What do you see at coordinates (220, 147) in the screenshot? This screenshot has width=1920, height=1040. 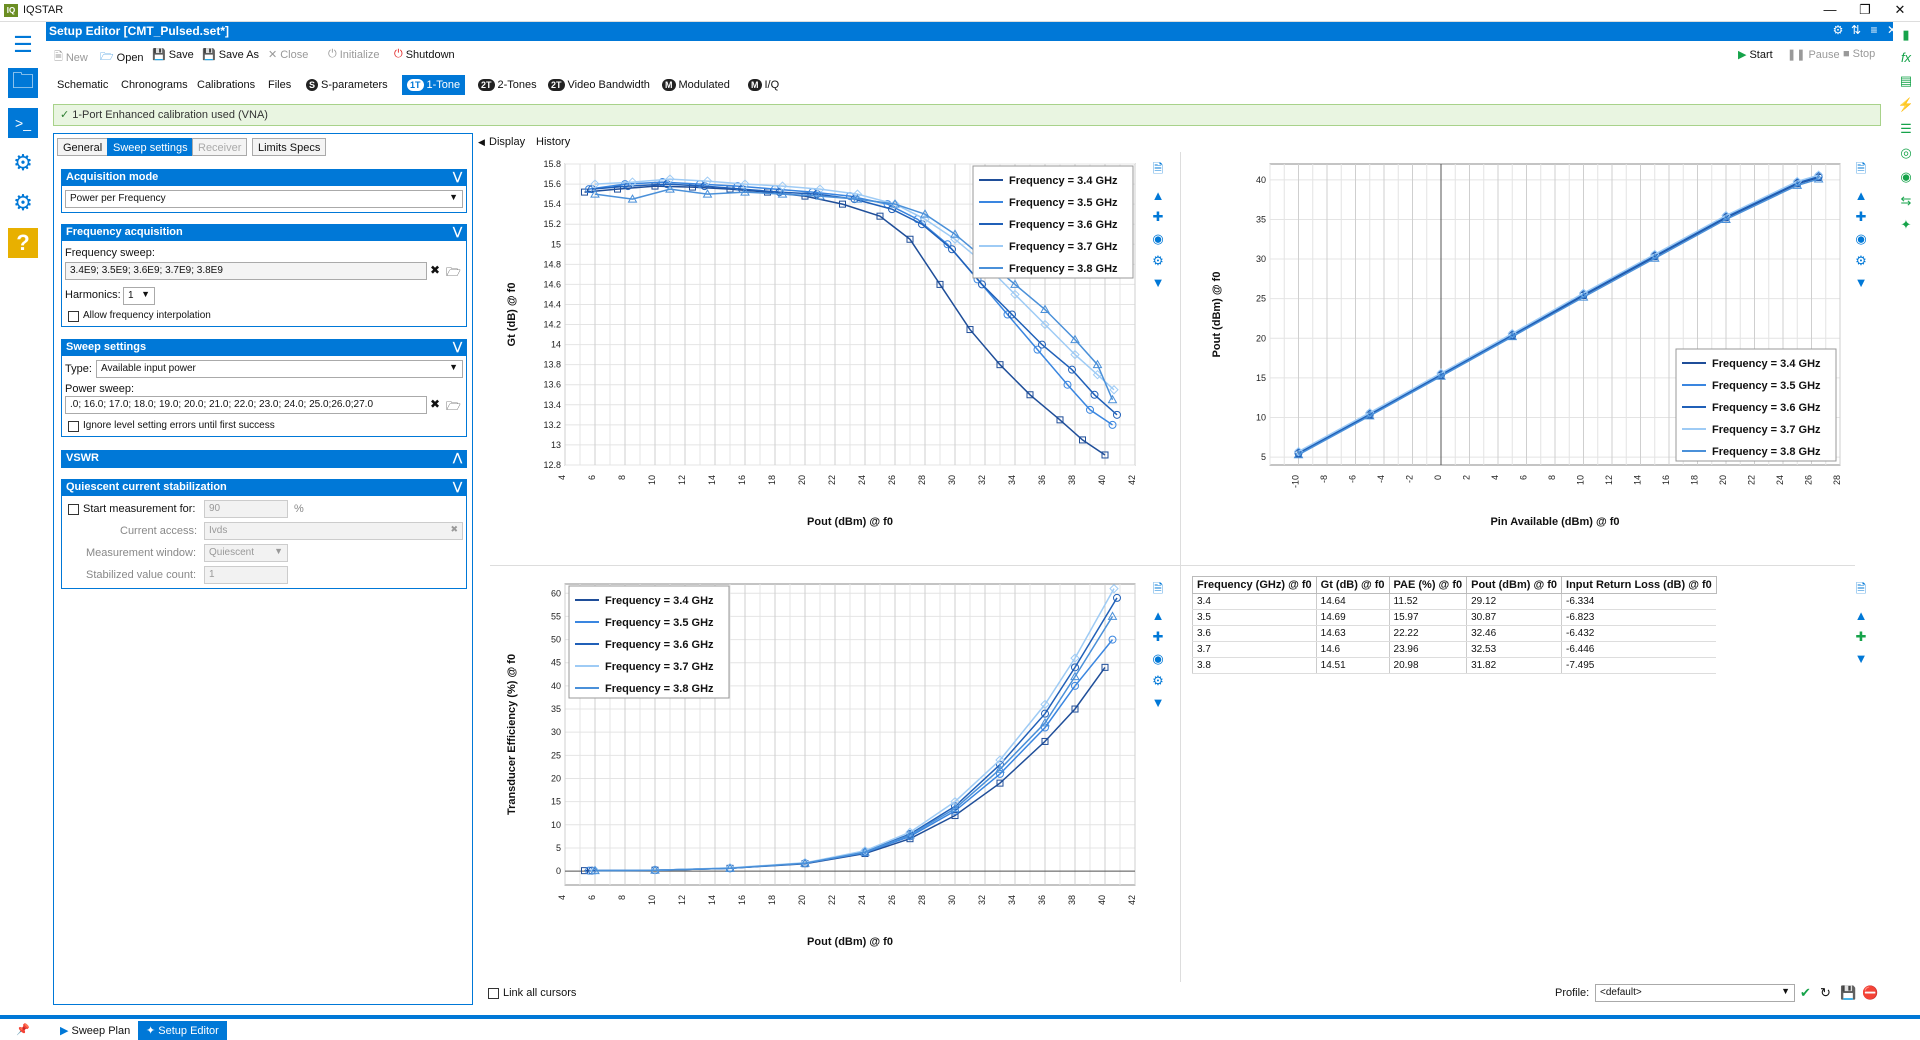 I see `tab-receiver: Receiver` at bounding box center [220, 147].